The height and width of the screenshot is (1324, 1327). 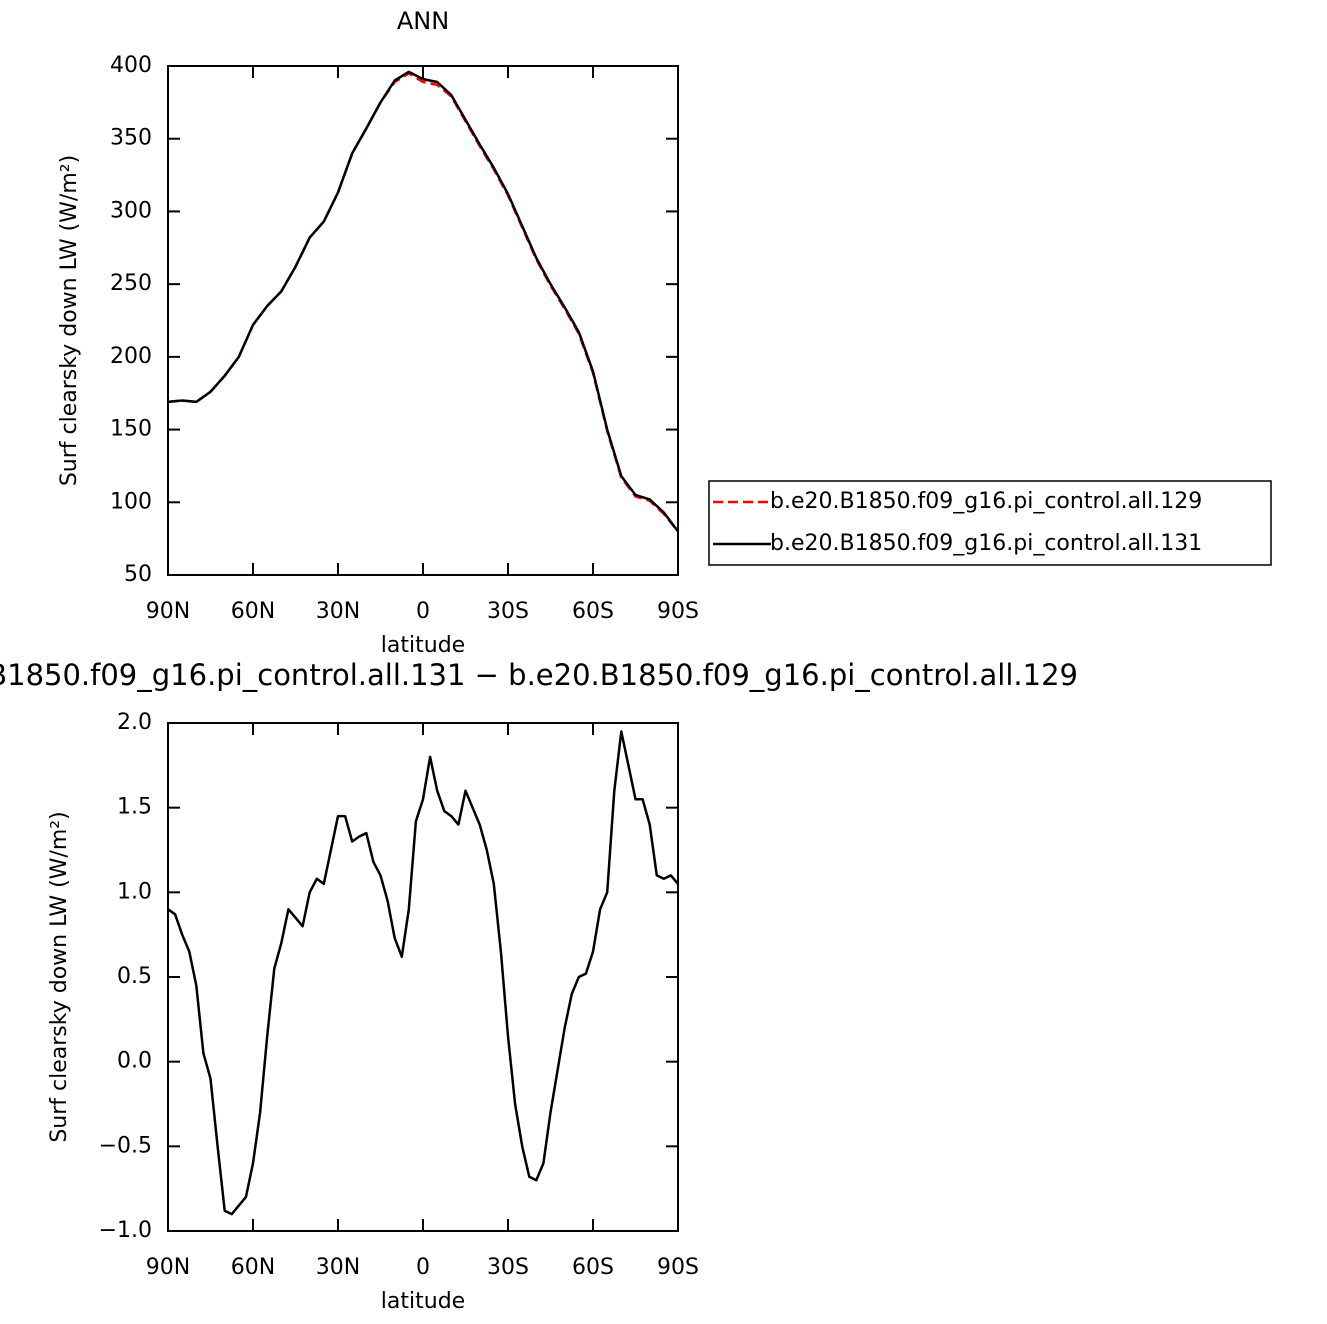 I want to click on y-tick-label: −1.0, so click(x=125, y=1230).